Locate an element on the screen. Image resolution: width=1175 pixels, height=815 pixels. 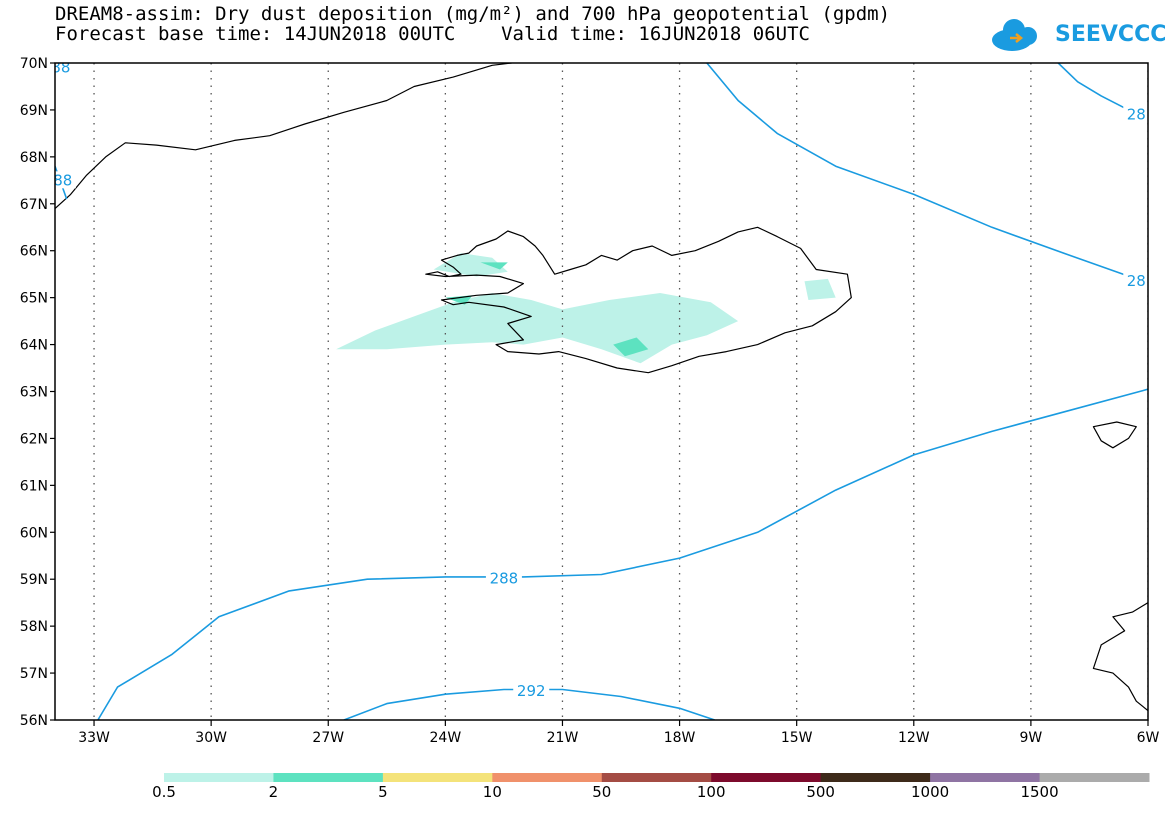
lat-tick-label: 66N is located at coordinates (34, 252).